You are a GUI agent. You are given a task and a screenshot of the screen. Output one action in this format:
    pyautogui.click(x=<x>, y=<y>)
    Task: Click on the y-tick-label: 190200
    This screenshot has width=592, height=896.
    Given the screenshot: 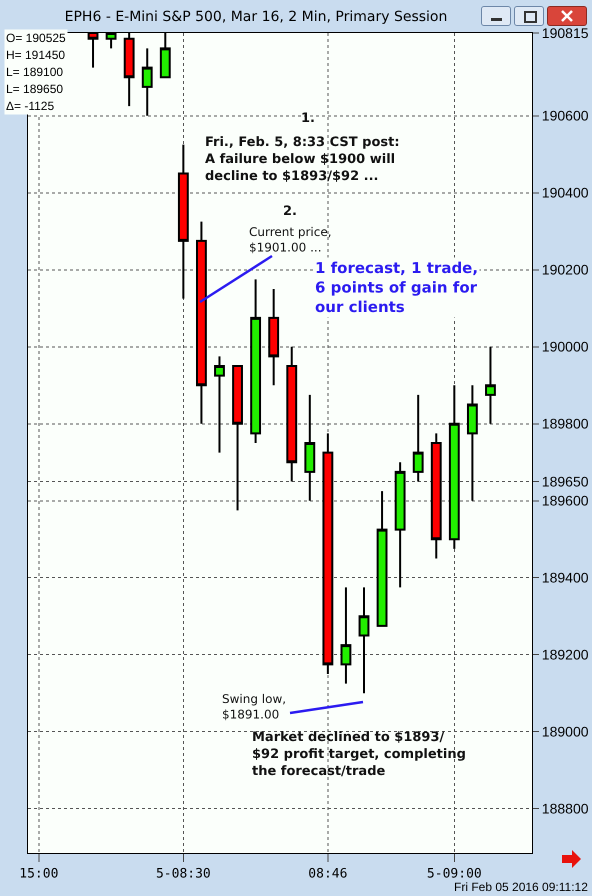 What is the action you would take?
    pyautogui.click(x=565, y=270)
    